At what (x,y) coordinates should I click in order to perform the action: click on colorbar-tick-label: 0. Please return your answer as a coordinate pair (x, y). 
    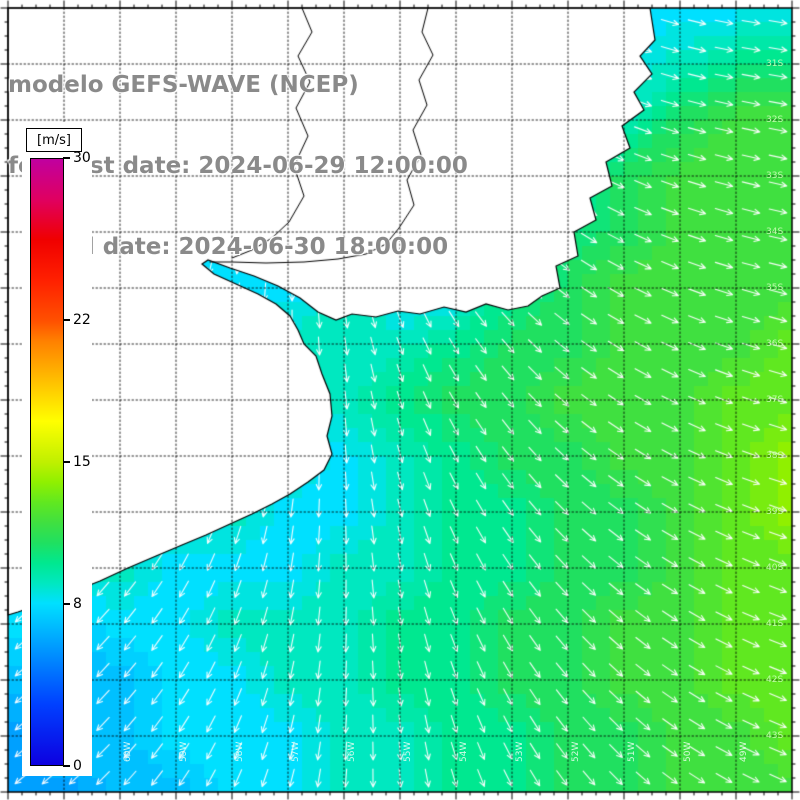
    Looking at the image, I should click on (77, 766).